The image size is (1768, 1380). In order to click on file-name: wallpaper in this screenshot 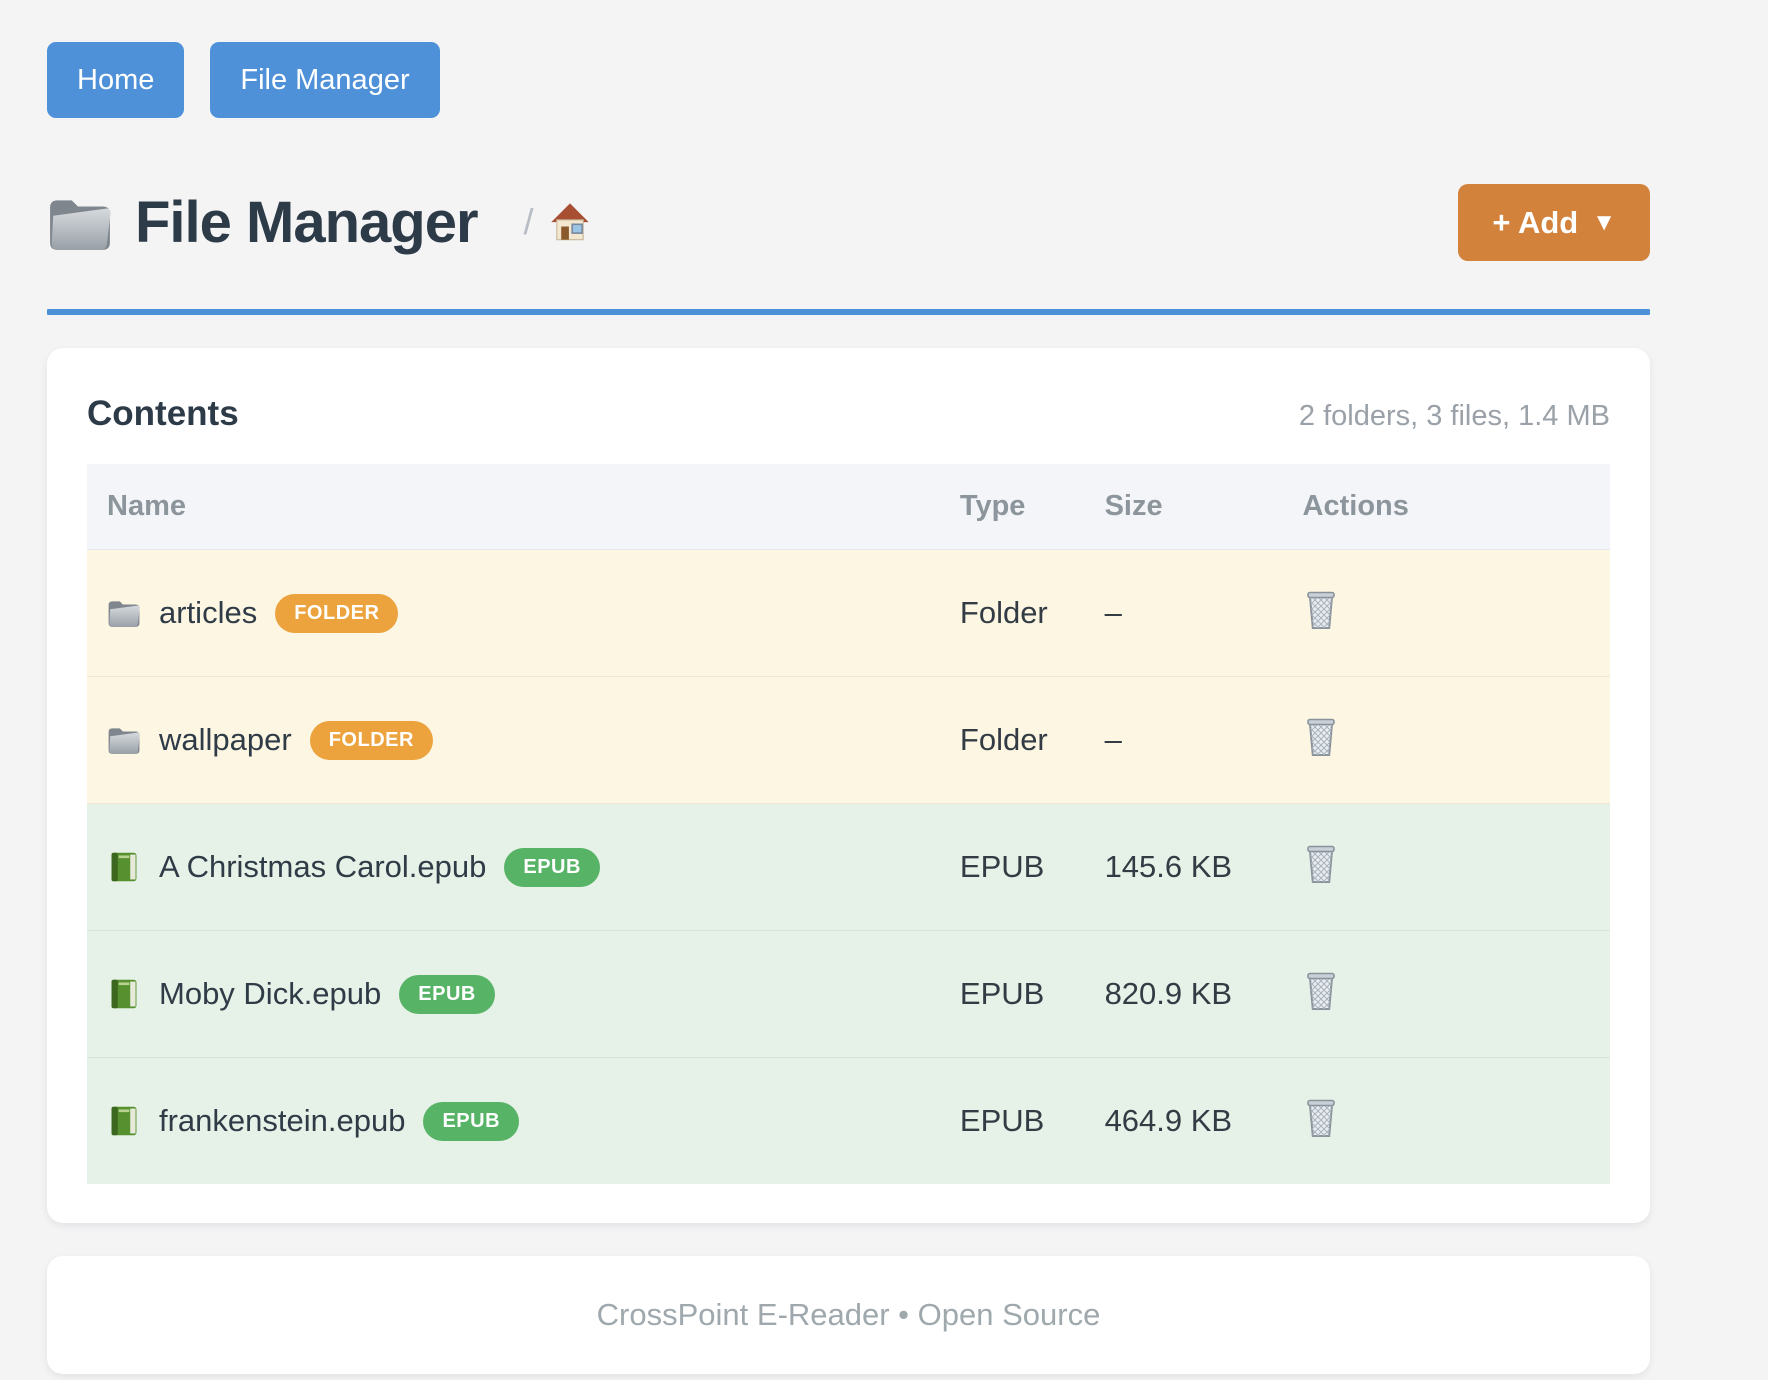, I will do `click(225, 739)`.